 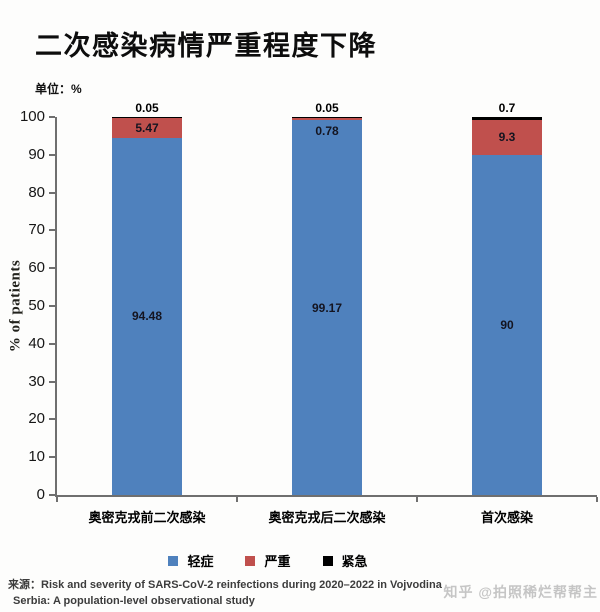 I want to click on y-tick-label: 100, so click(x=32, y=116).